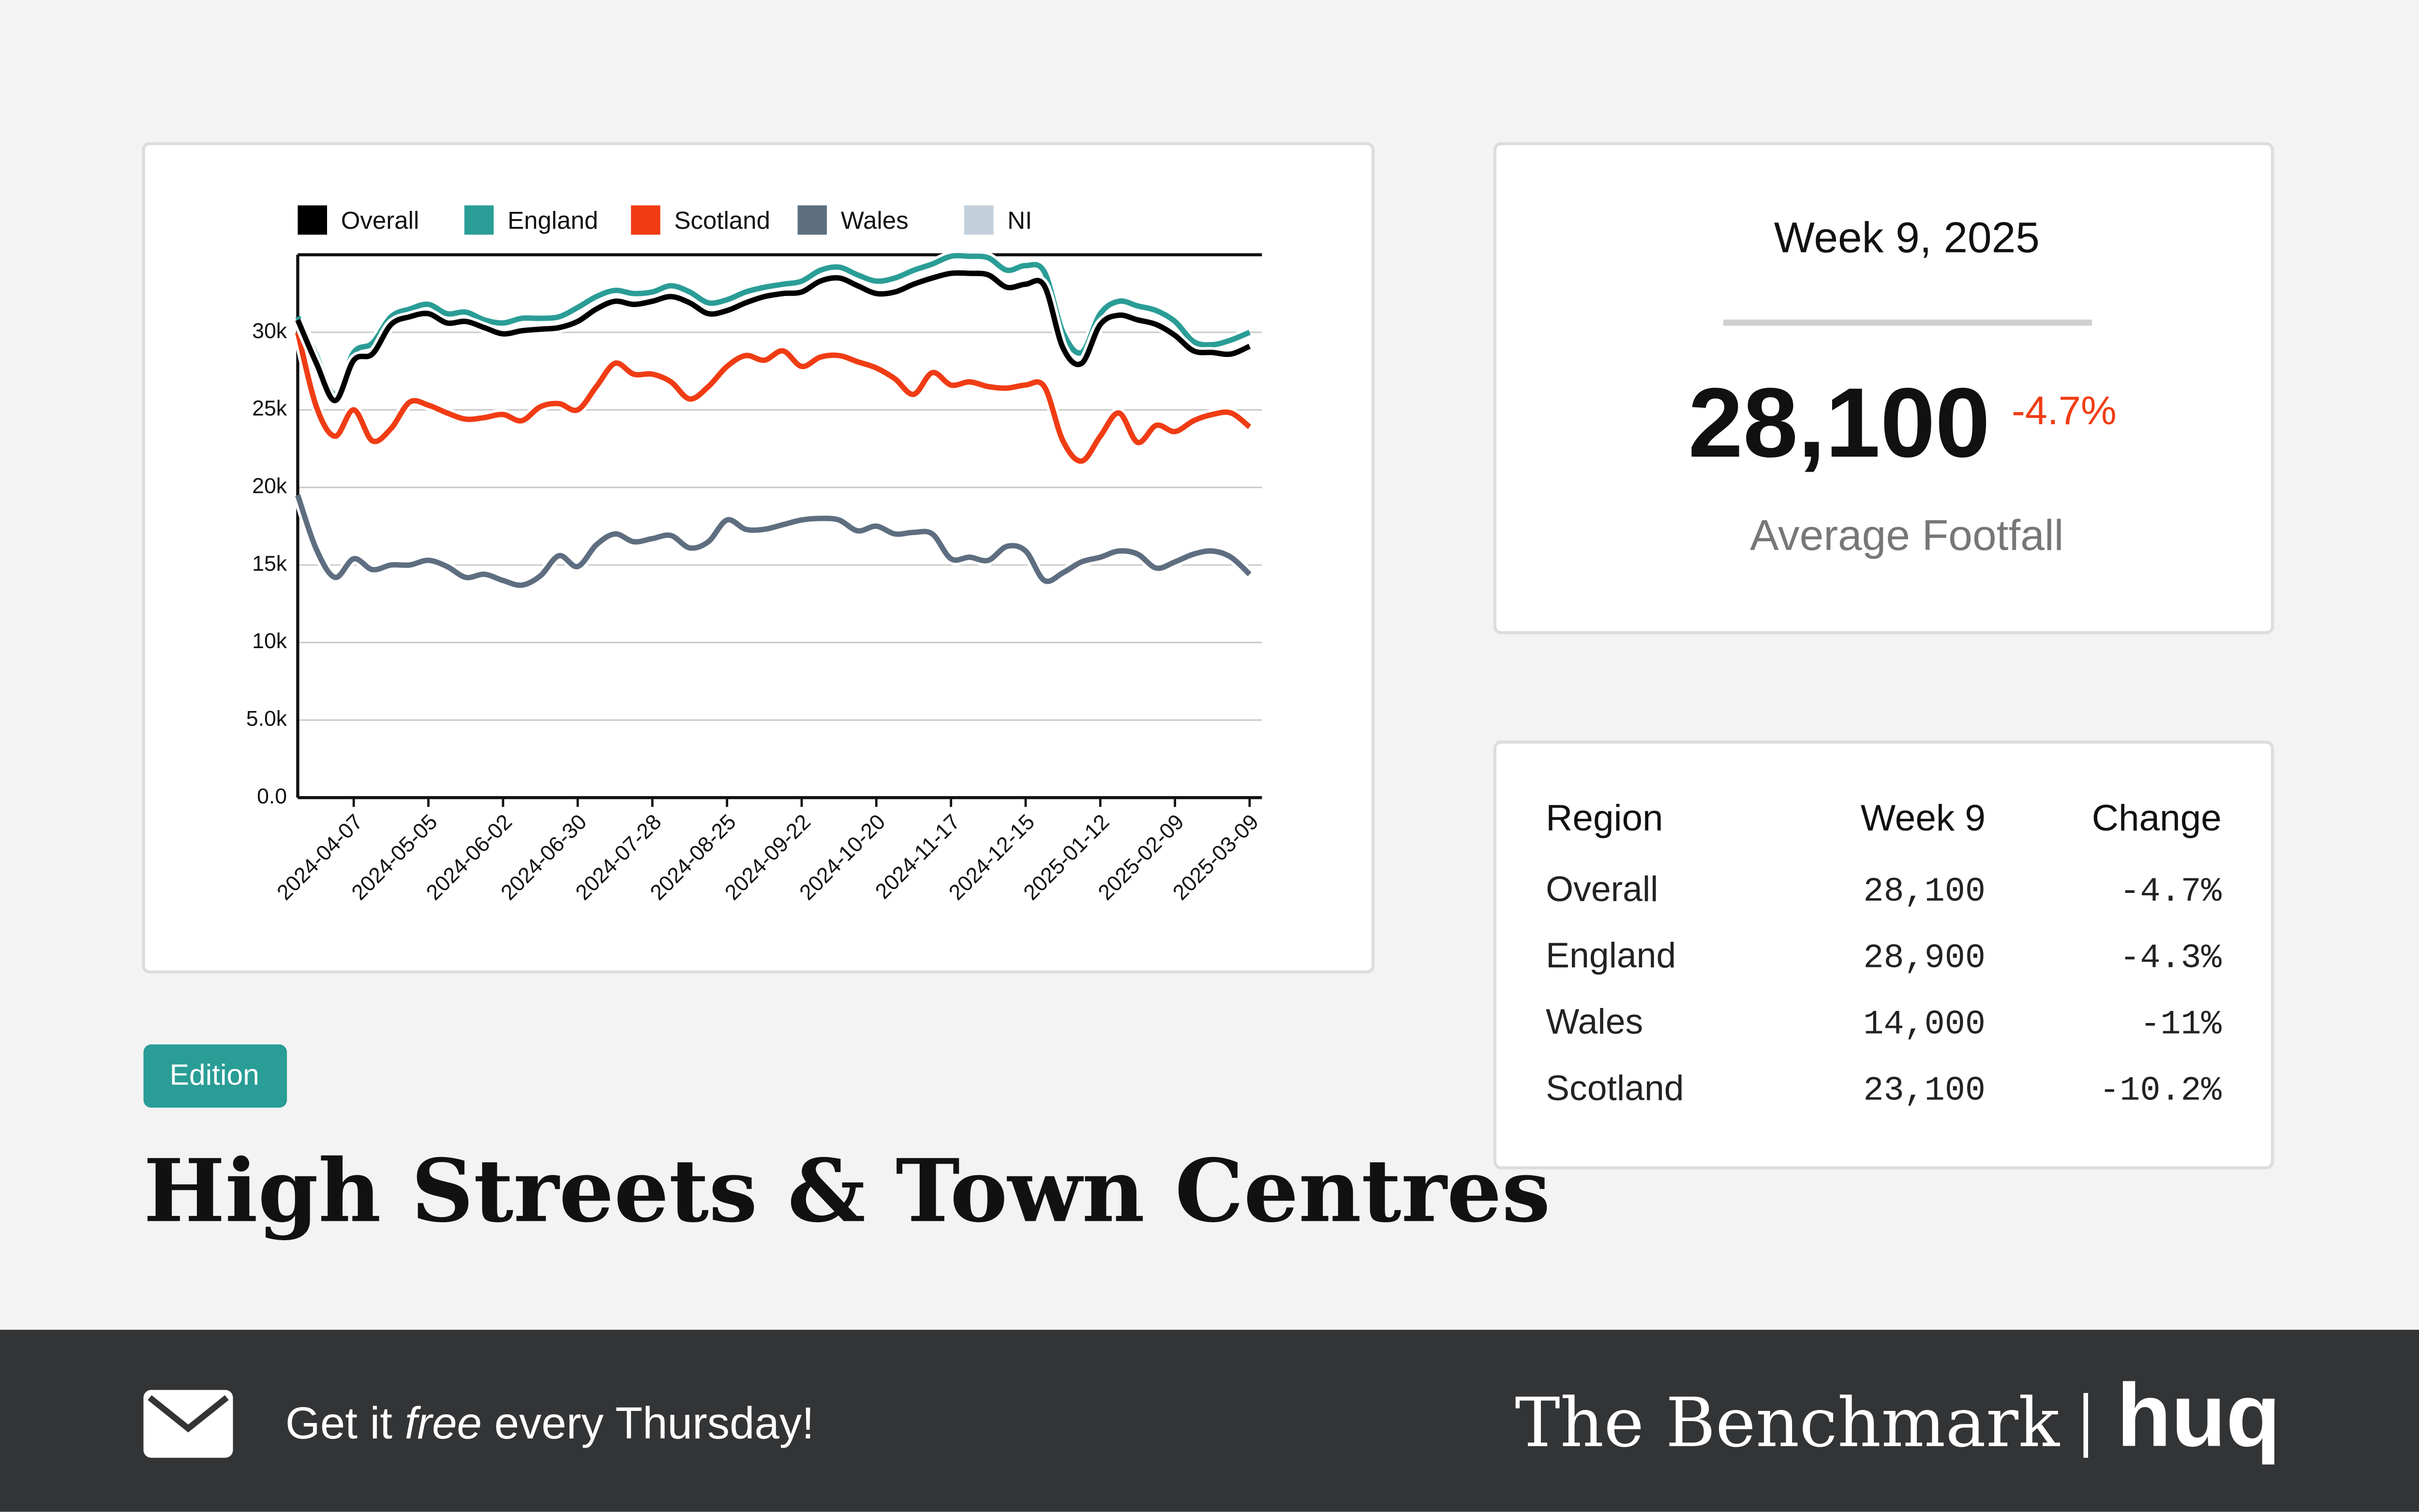 Image resolution: width=2419 pixels, height=1512 pixels. Describe the element at coordinates (648, 1424) in the screenshot. I see `cta-part: every Thursday!` at that location.